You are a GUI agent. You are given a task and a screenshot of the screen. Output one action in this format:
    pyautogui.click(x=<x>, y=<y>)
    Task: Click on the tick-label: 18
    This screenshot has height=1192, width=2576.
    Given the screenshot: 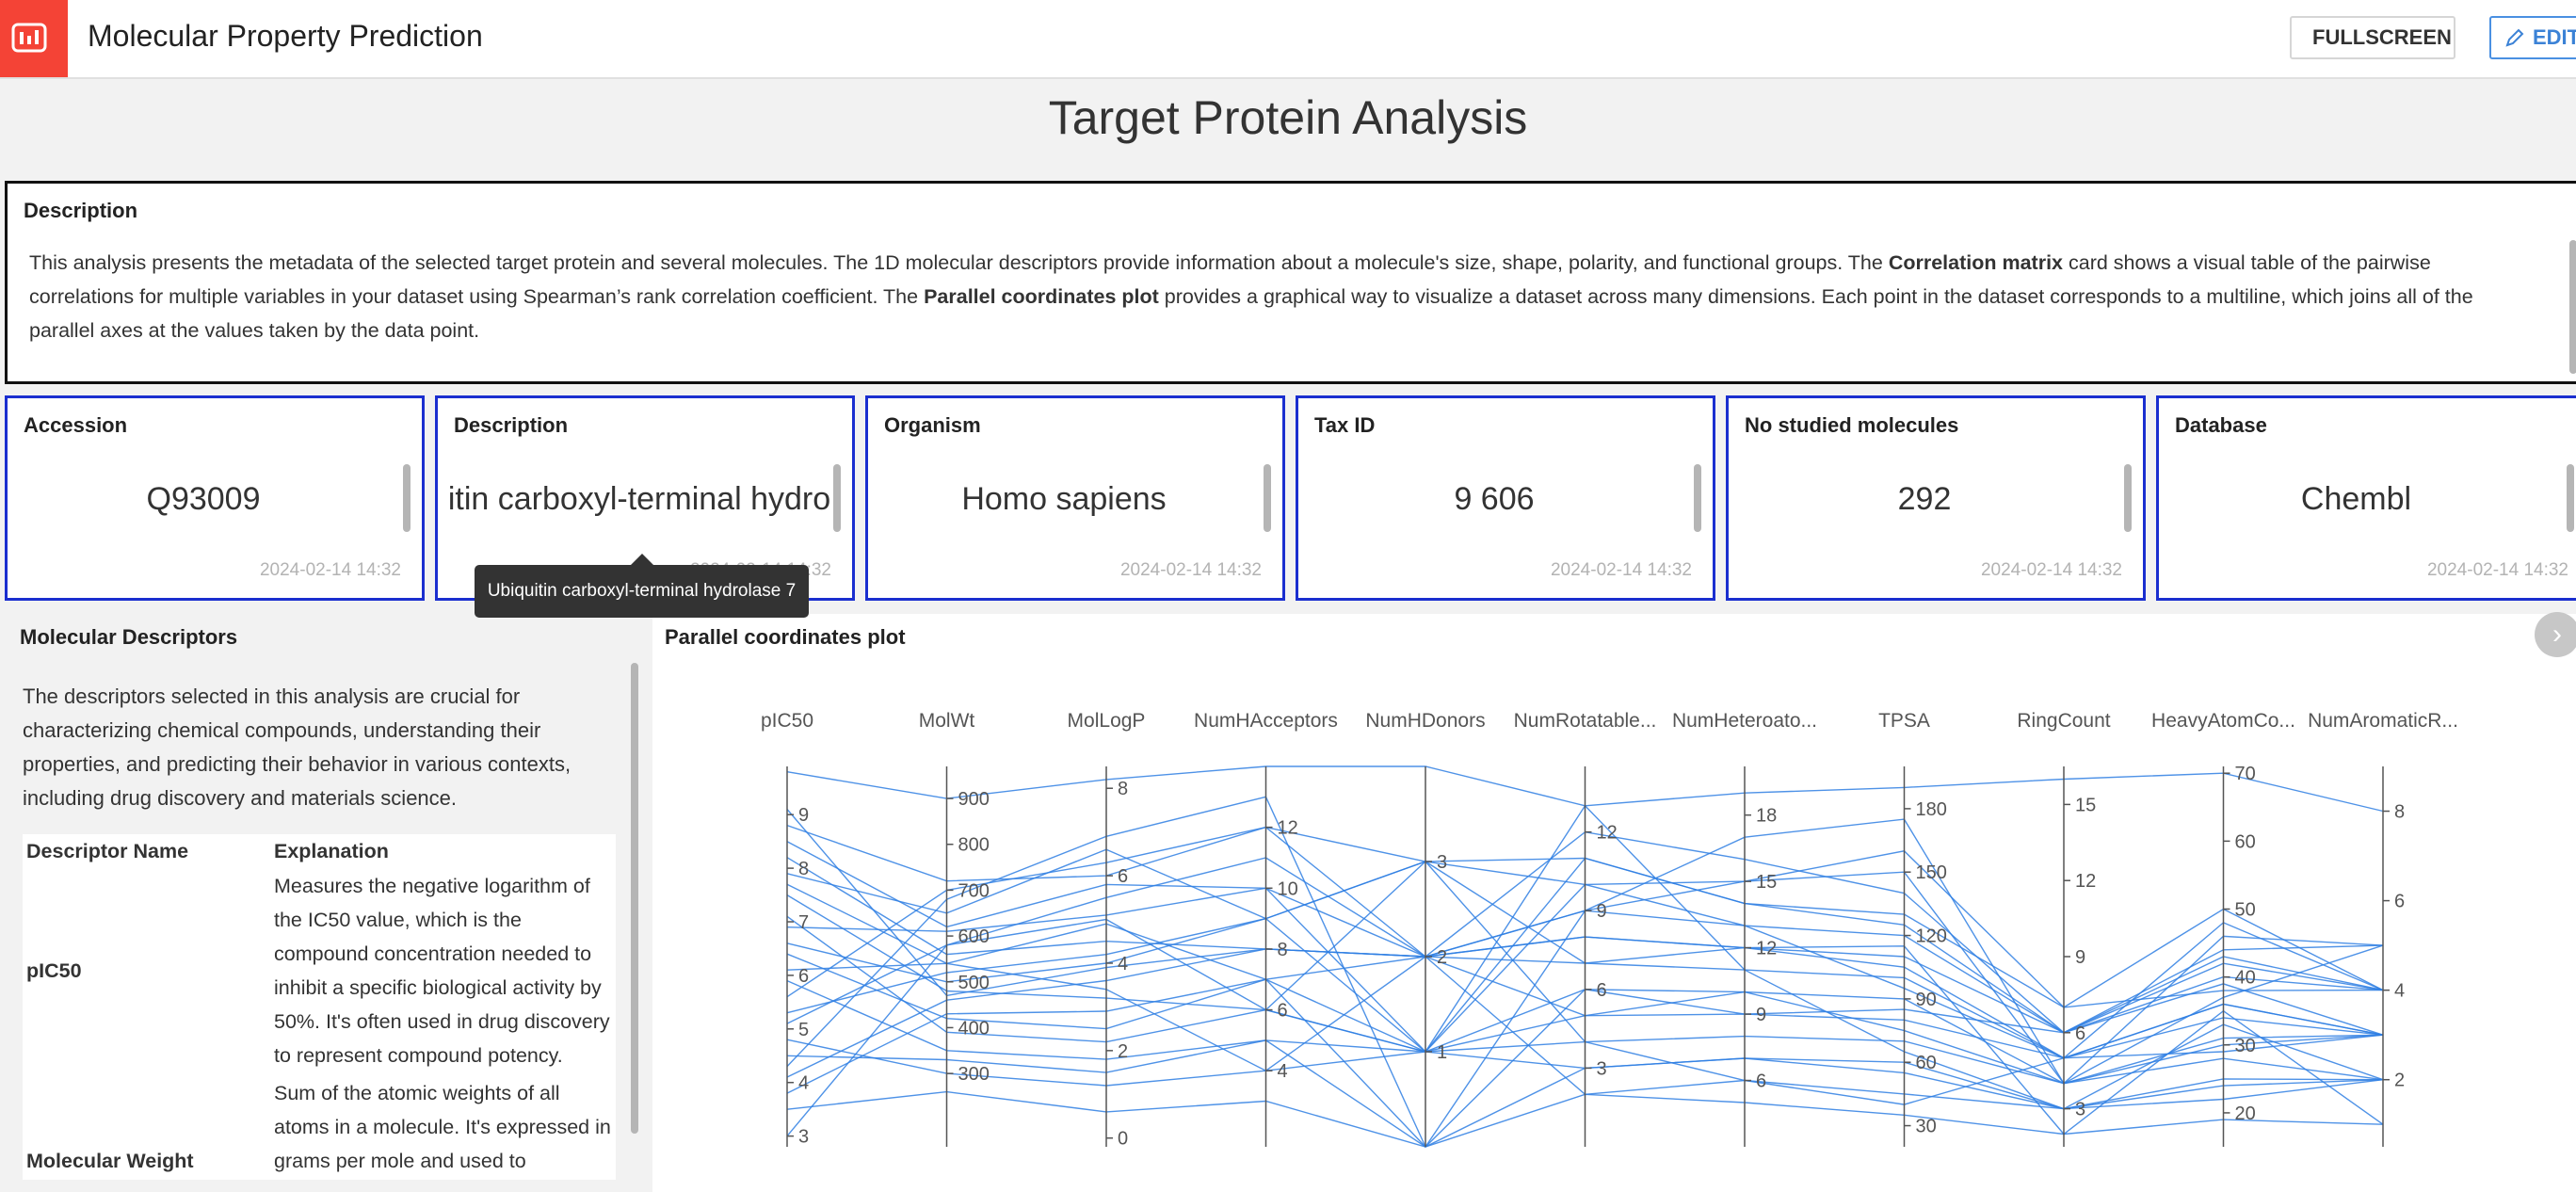 What is the action you would take?
    pyautogui.click(x=1766, y=817)
    